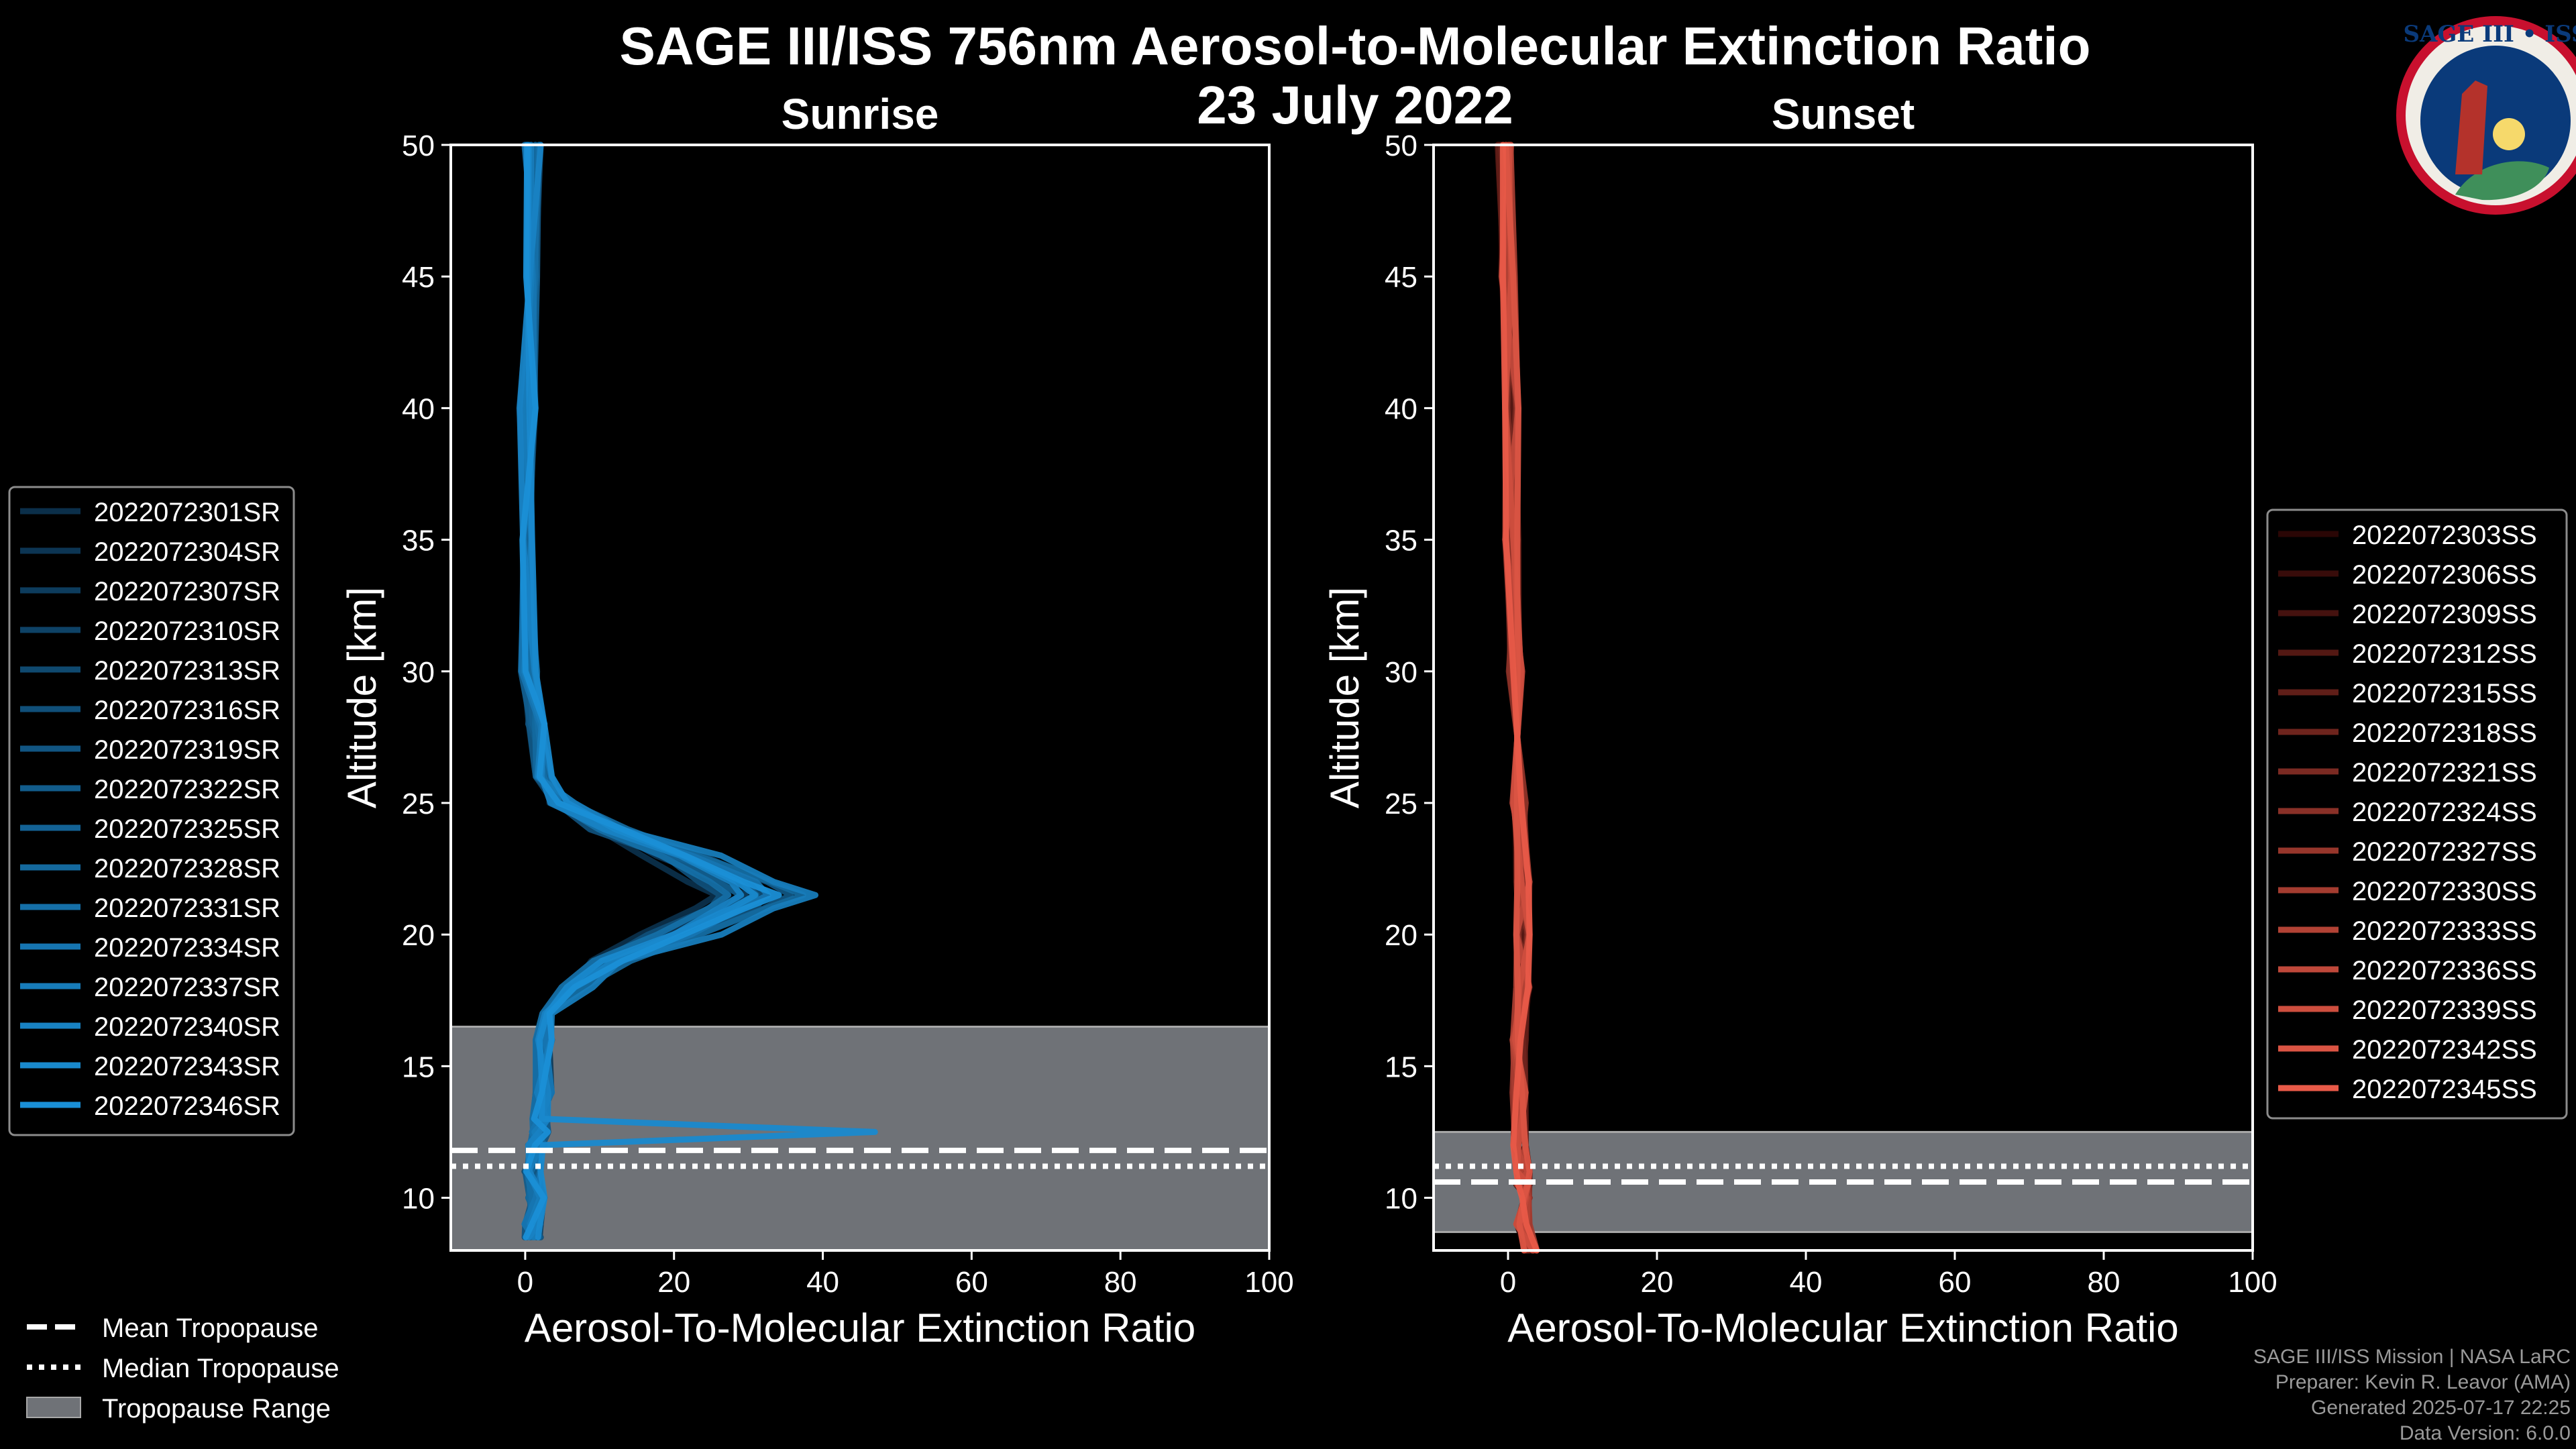  I want to click on credit-mission: SAGE III/ISS Mission | NASA LaRC, so click(2412, 1357).